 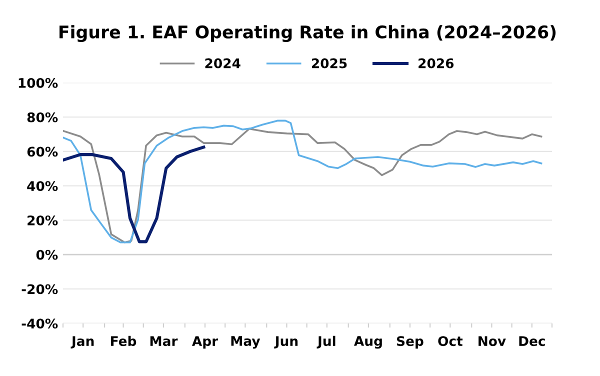 What do you see at coordinates (436, 63) in the screenshot?
I see `legend-label: 2026` at bounding box center [436, 63].